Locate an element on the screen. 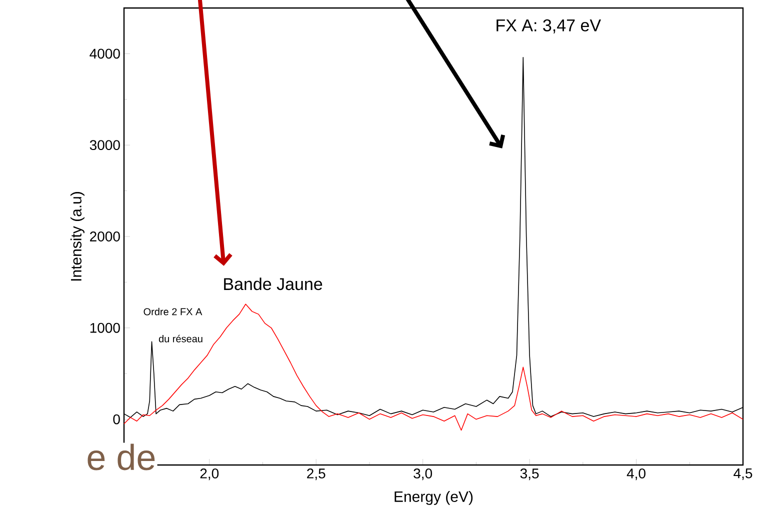 The height and width of the screenshot is (532, 766). y-tick-label: 0 is located at coordinates (116, 419).